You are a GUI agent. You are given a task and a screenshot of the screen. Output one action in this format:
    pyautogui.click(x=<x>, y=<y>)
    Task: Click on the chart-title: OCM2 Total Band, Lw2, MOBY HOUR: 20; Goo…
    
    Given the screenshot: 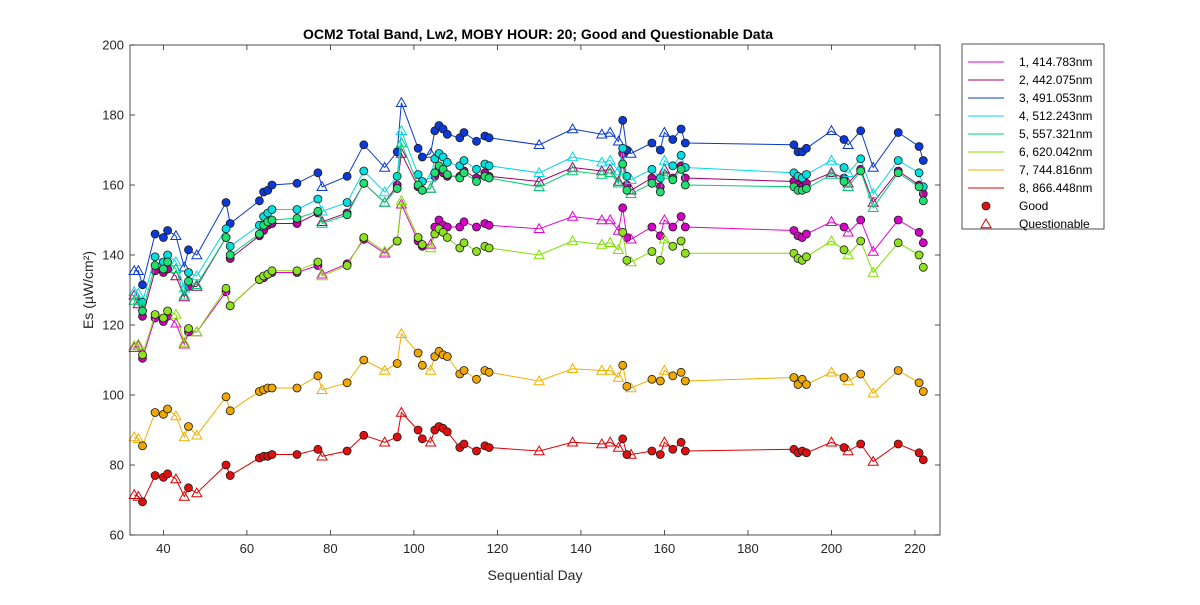 What is the action you would take?
    pyautogui.click(x=538, y=34)
    